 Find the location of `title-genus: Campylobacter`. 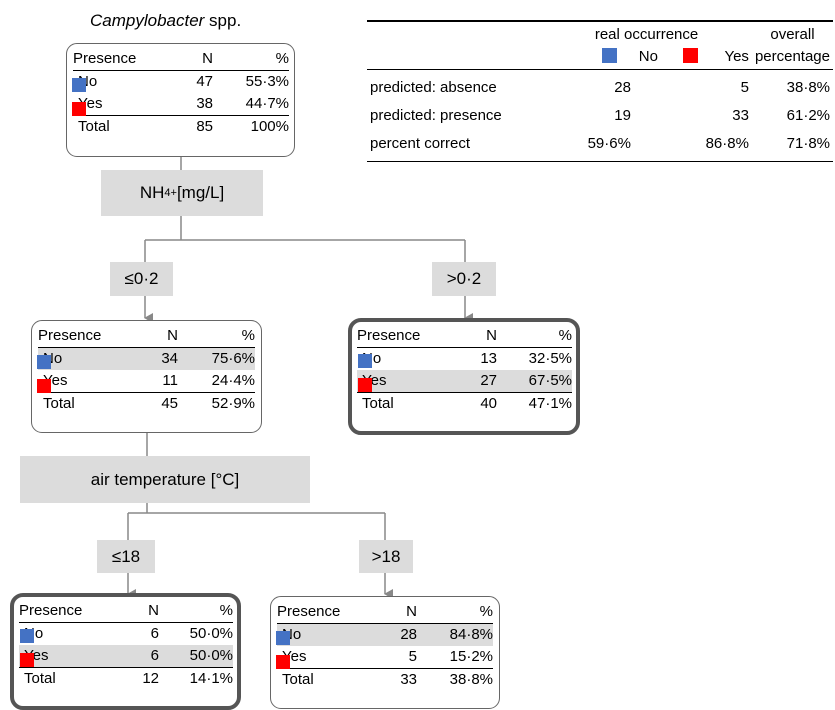

title-genus: Campylobacter is located at coordinates (147, 20).